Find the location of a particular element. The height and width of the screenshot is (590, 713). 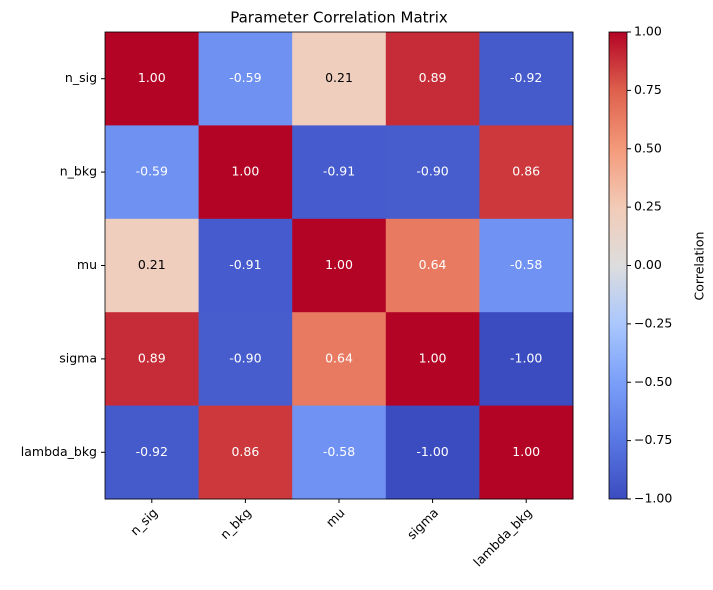

colorbar is located at coordinates (618, 265).